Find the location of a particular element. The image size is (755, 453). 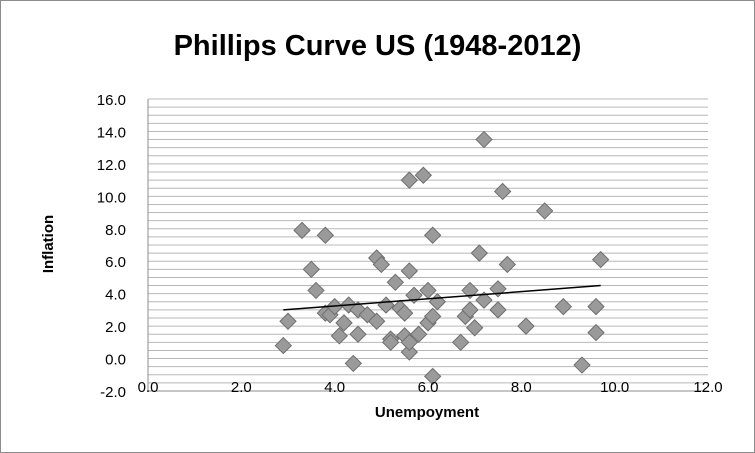

x-tick-label: 2.0 is located at coordinates (241, 387).